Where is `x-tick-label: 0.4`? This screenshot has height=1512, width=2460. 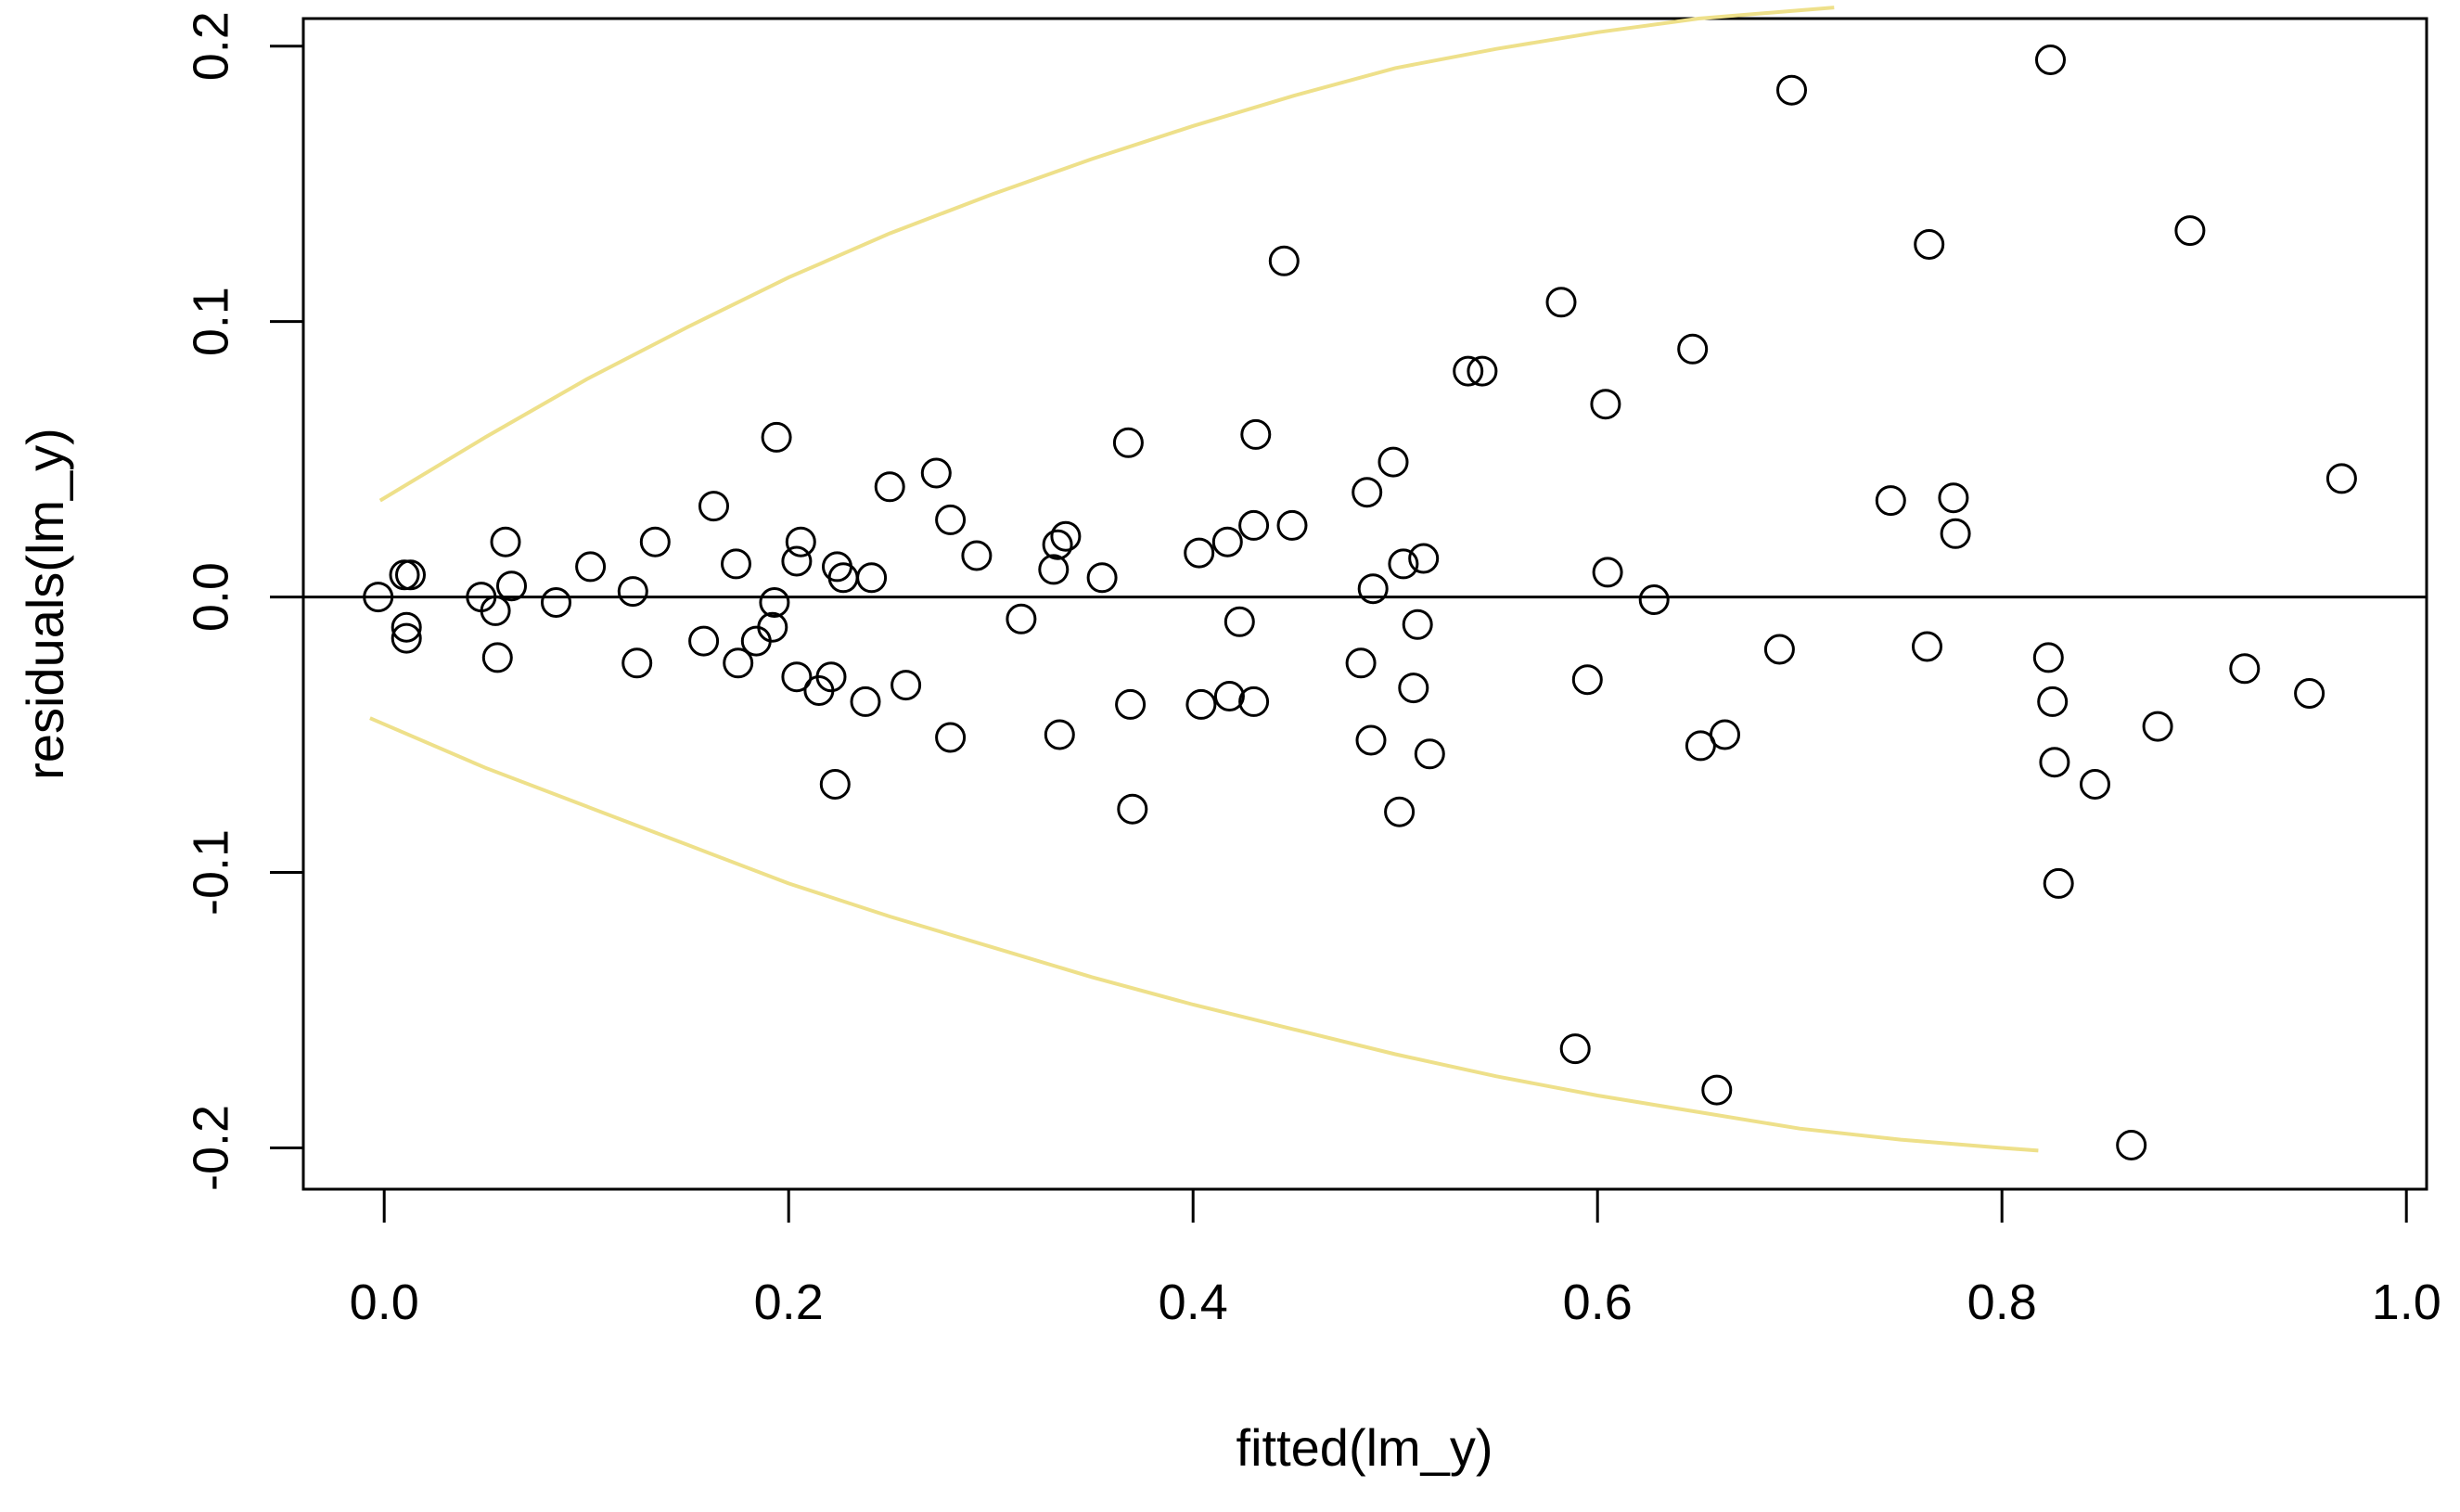 x-tick-label: 0.4 is located at coordinates (1194, 1302).